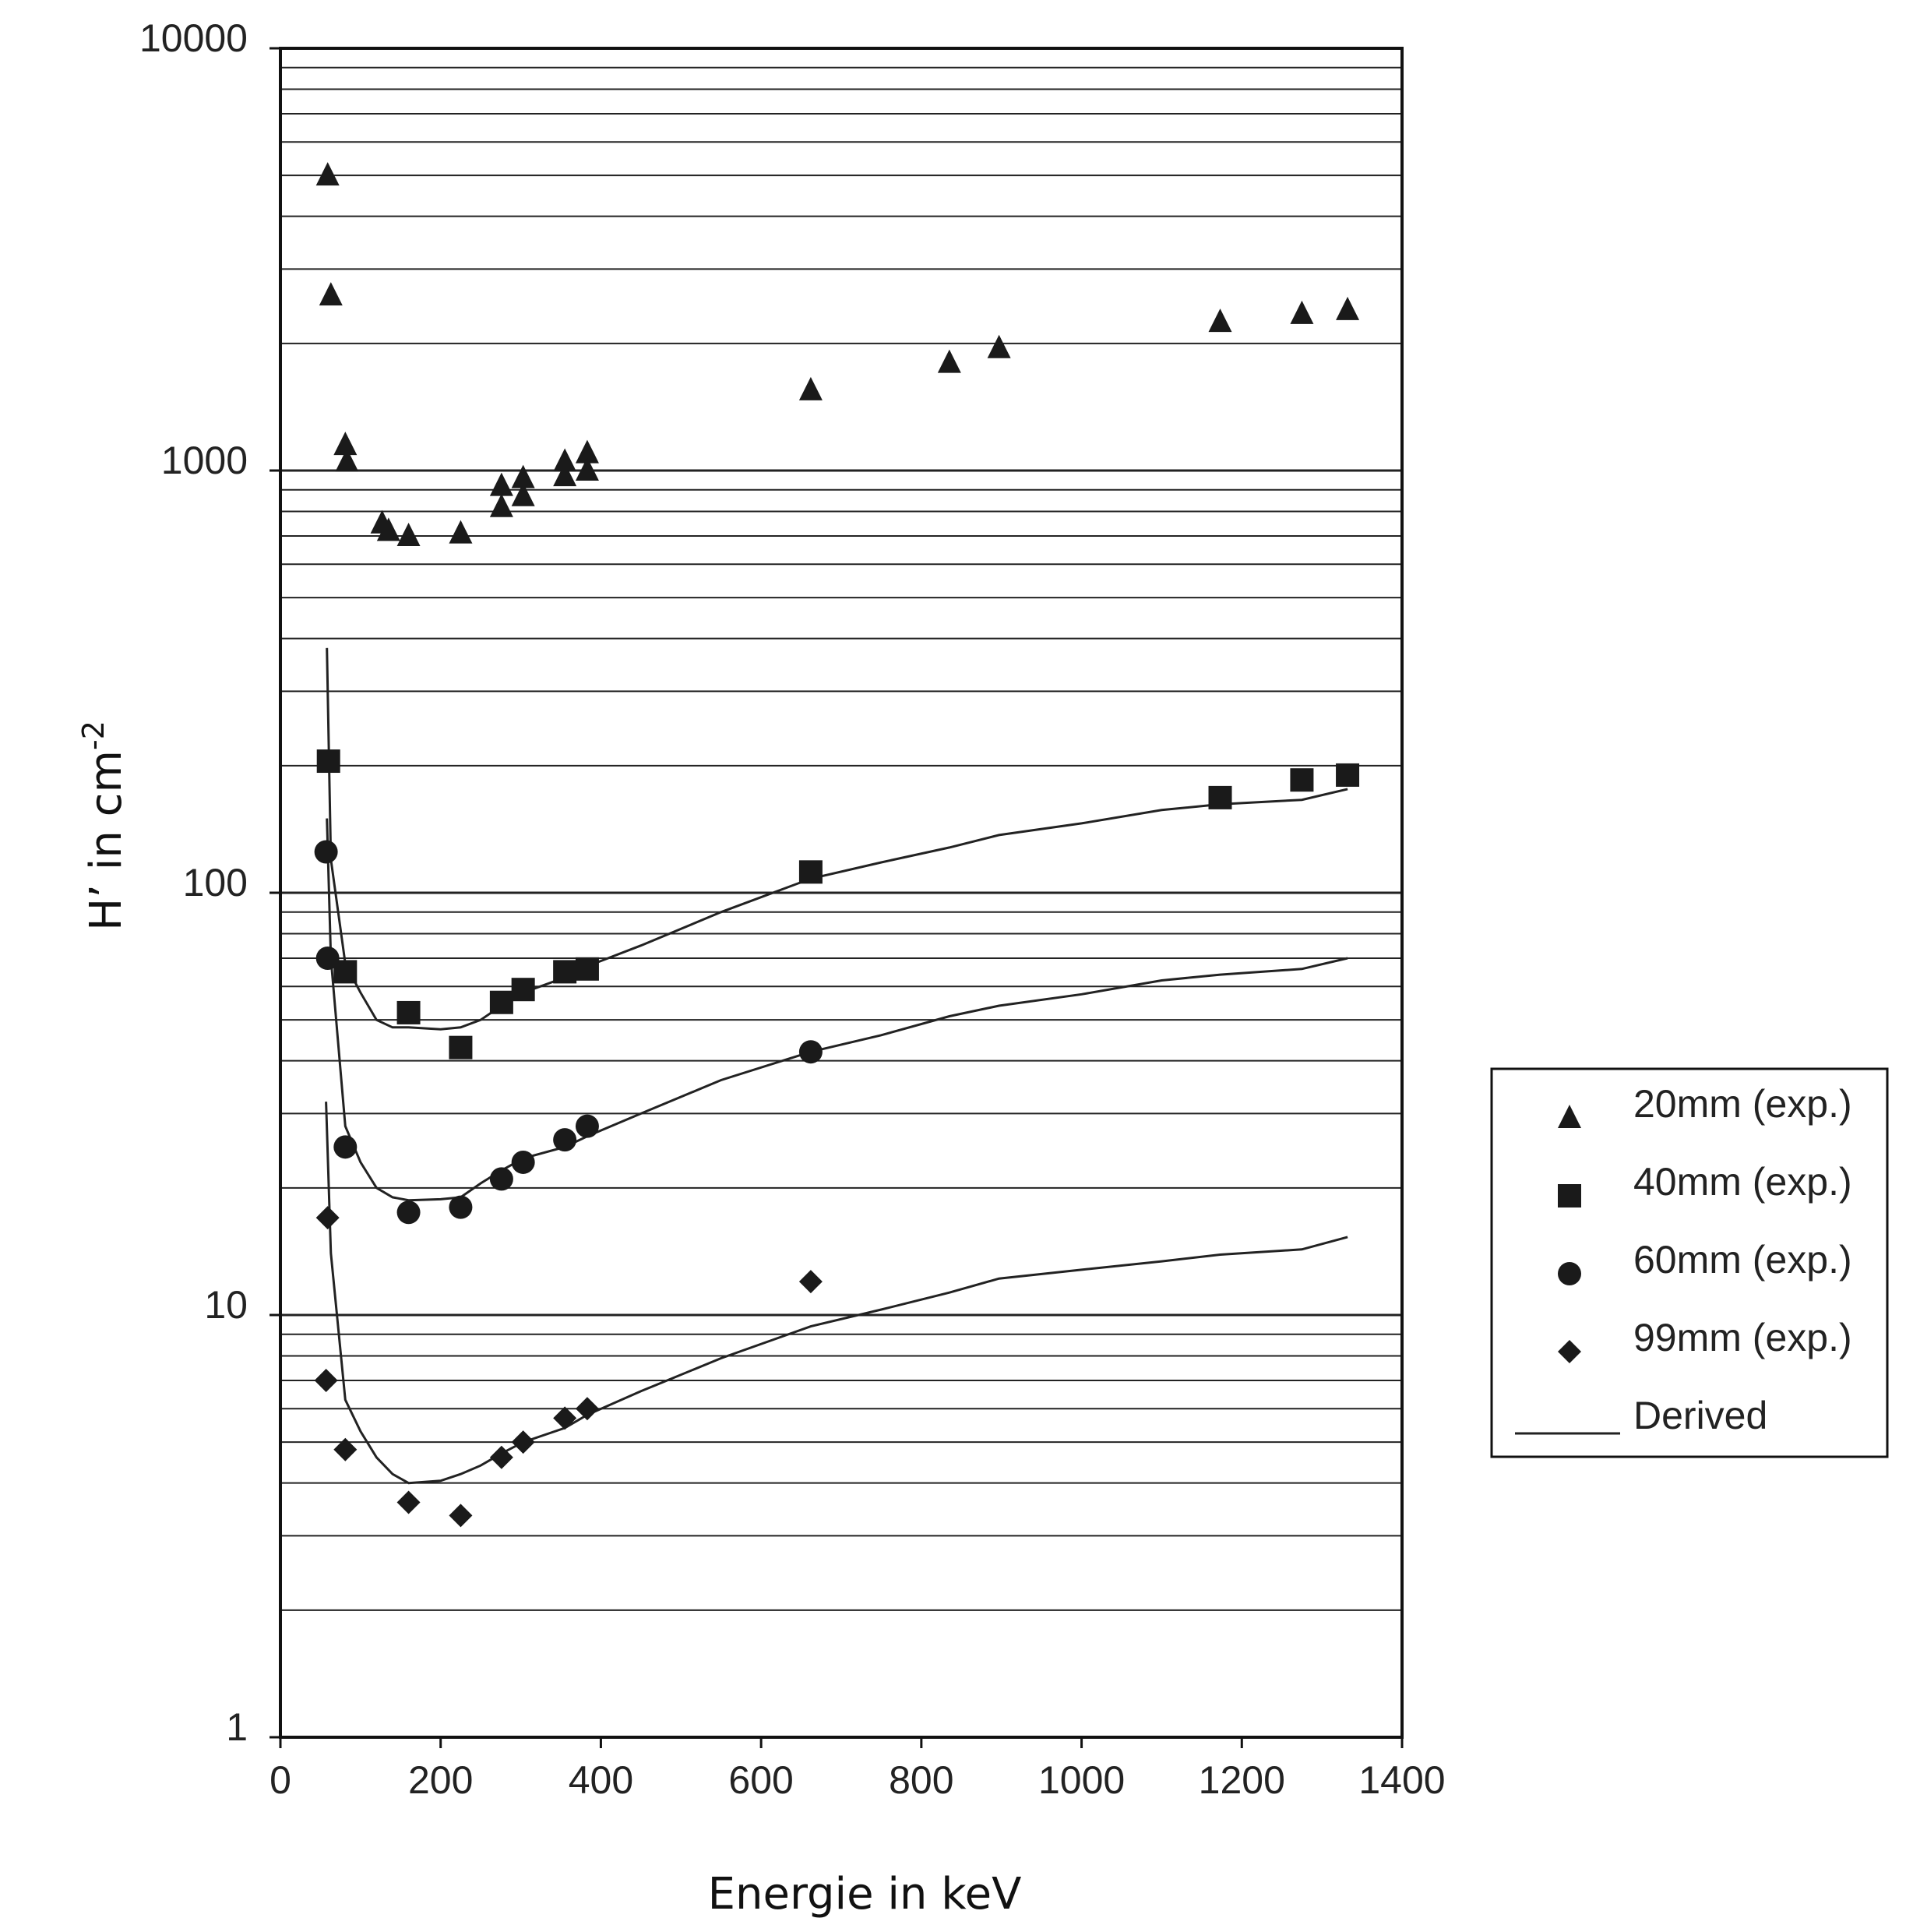 The image size is (1913, 1932). I want to click on y-tick-label: 100, so click(215, 882).